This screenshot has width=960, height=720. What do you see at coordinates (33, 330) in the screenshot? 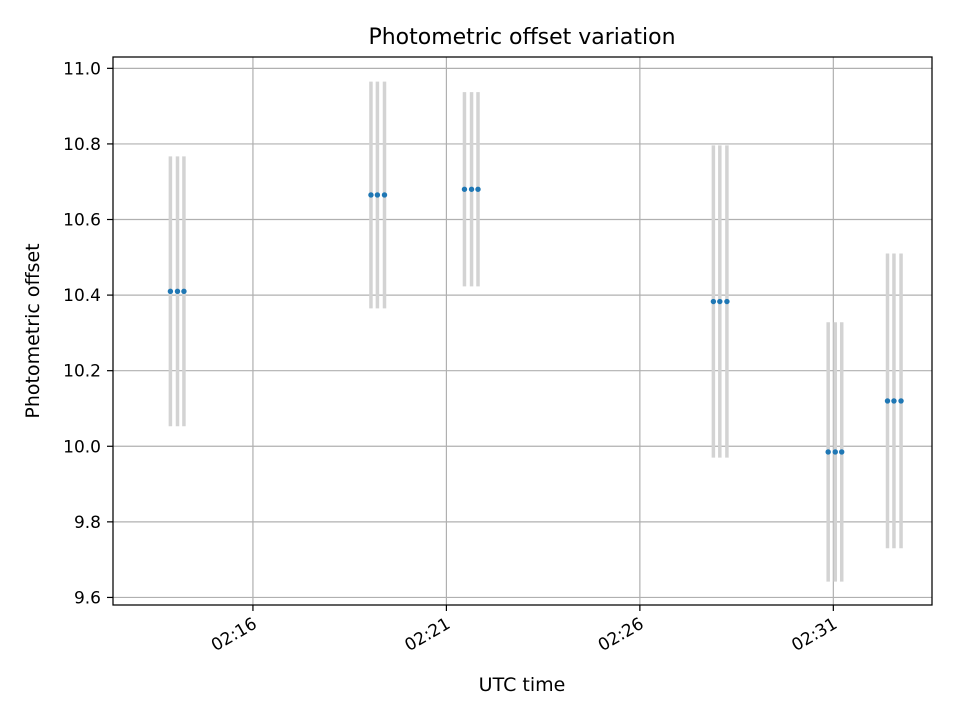
I see `y-axis-label: Photometric offset` at bounding box center [33, 330].